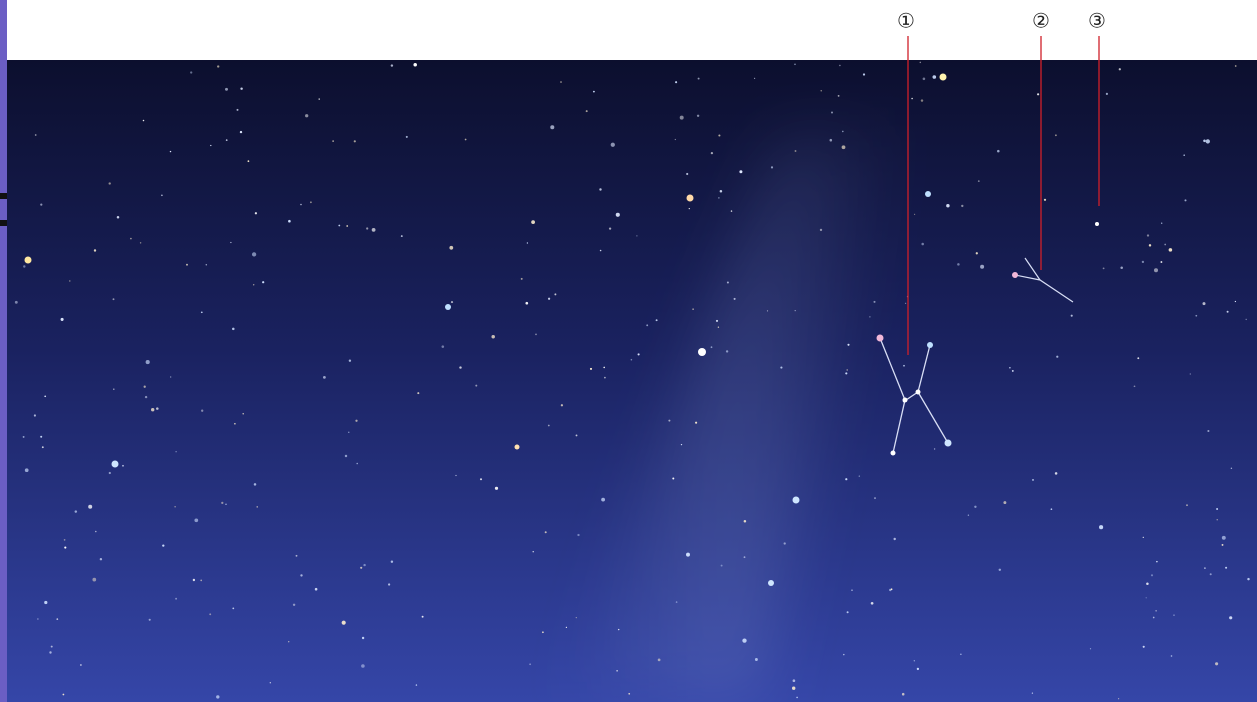 The height and width of the screenshot is (702, 1257). What do you see at coordinates (1003, 195) in the screenshot?
I see `pointer-lines` at bounding box center [1003, 195].